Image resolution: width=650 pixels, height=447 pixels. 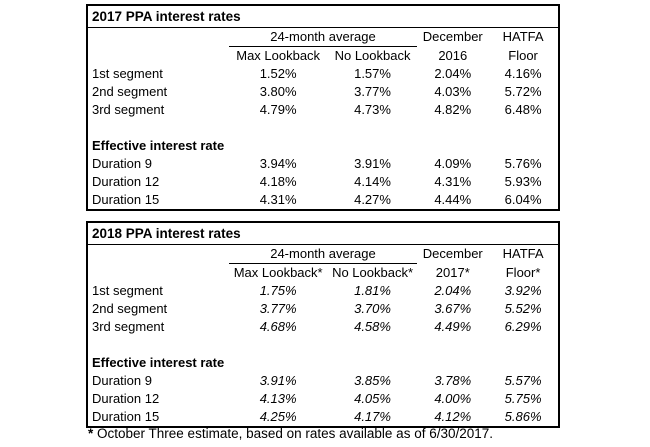 What do you see at coordinates (323, 381) in the screenshot?
I see `table-row-duration-9: Duration 9 3.91% 3.85% 3.78% 5.57%` at bounding box center [323, 381].